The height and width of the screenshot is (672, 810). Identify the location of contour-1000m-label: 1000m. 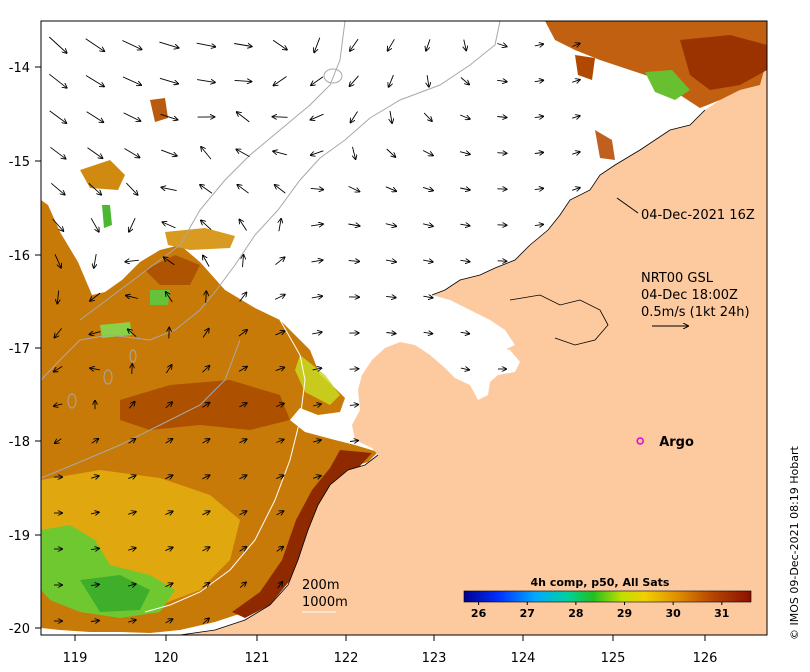
(325, 602).